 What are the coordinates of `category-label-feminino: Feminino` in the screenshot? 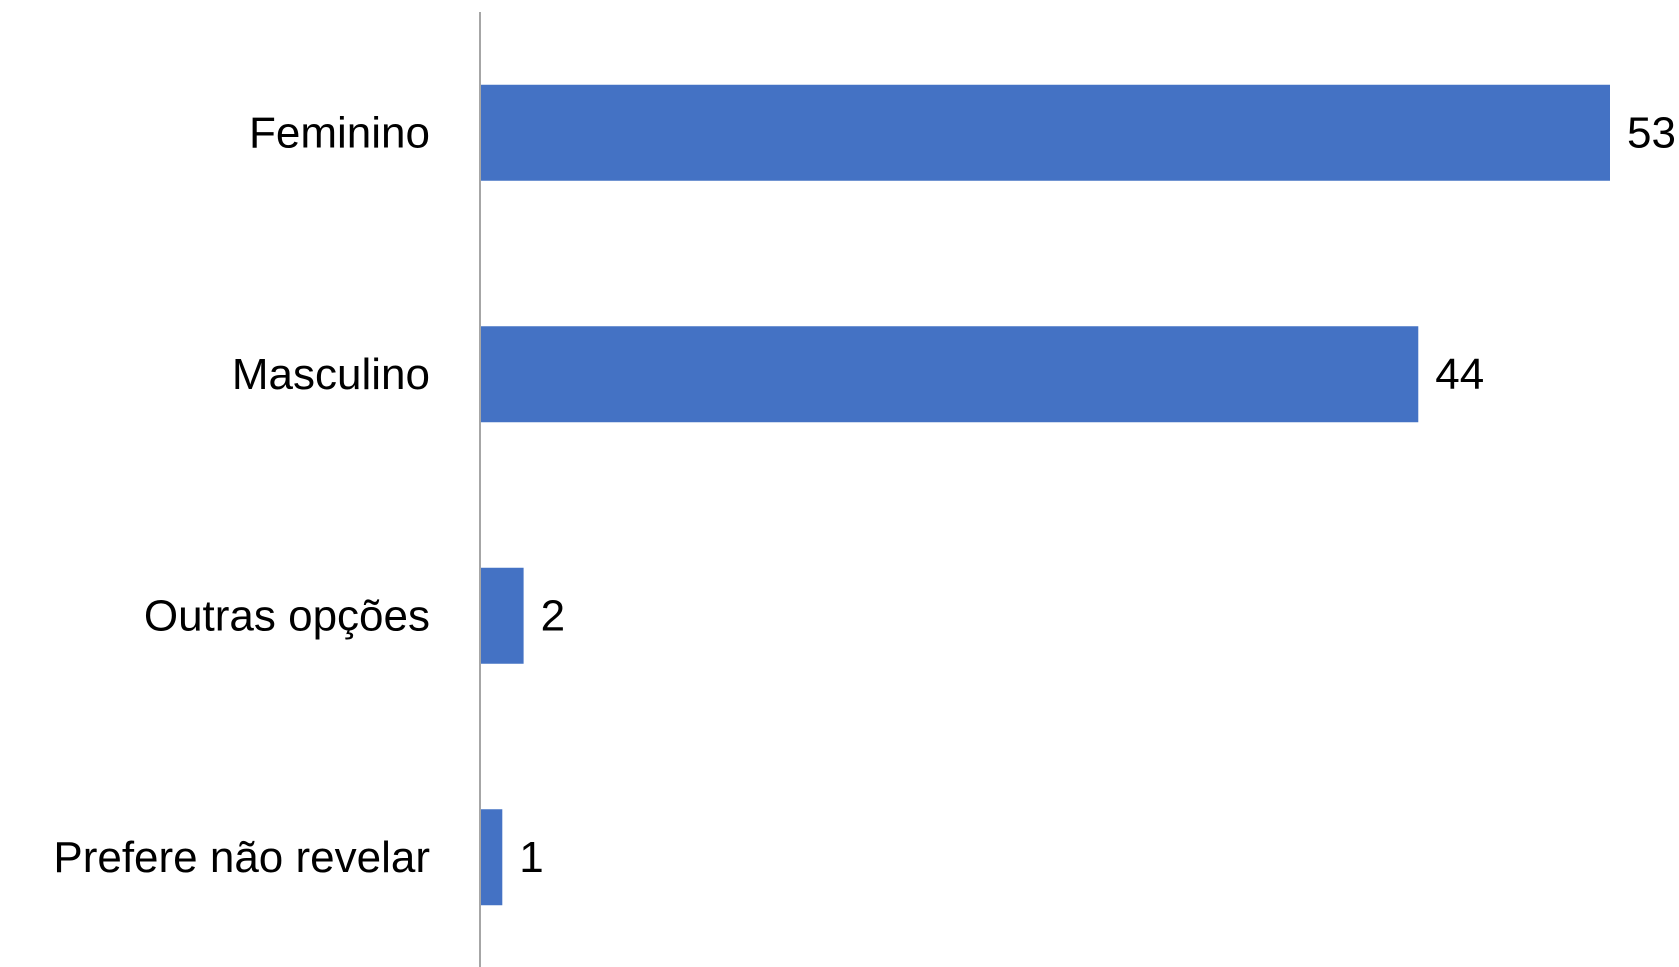 It's located at (339, 132).